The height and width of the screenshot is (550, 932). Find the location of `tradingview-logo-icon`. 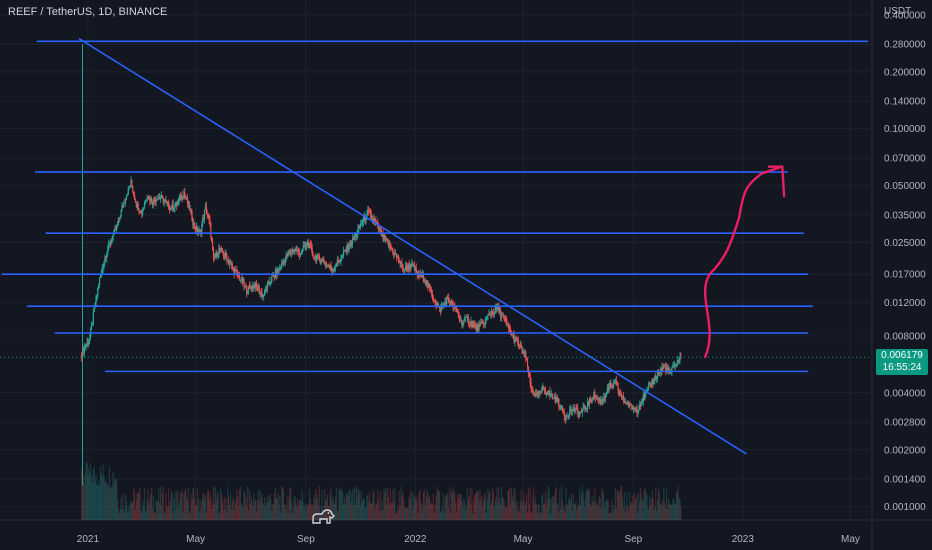

tradingview-logo-icon is located at coordinates (323, 516).